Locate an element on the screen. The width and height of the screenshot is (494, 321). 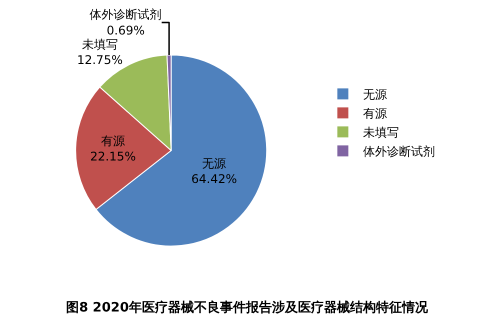
slice-label: 未填写 is located at coordinates (100, 44).